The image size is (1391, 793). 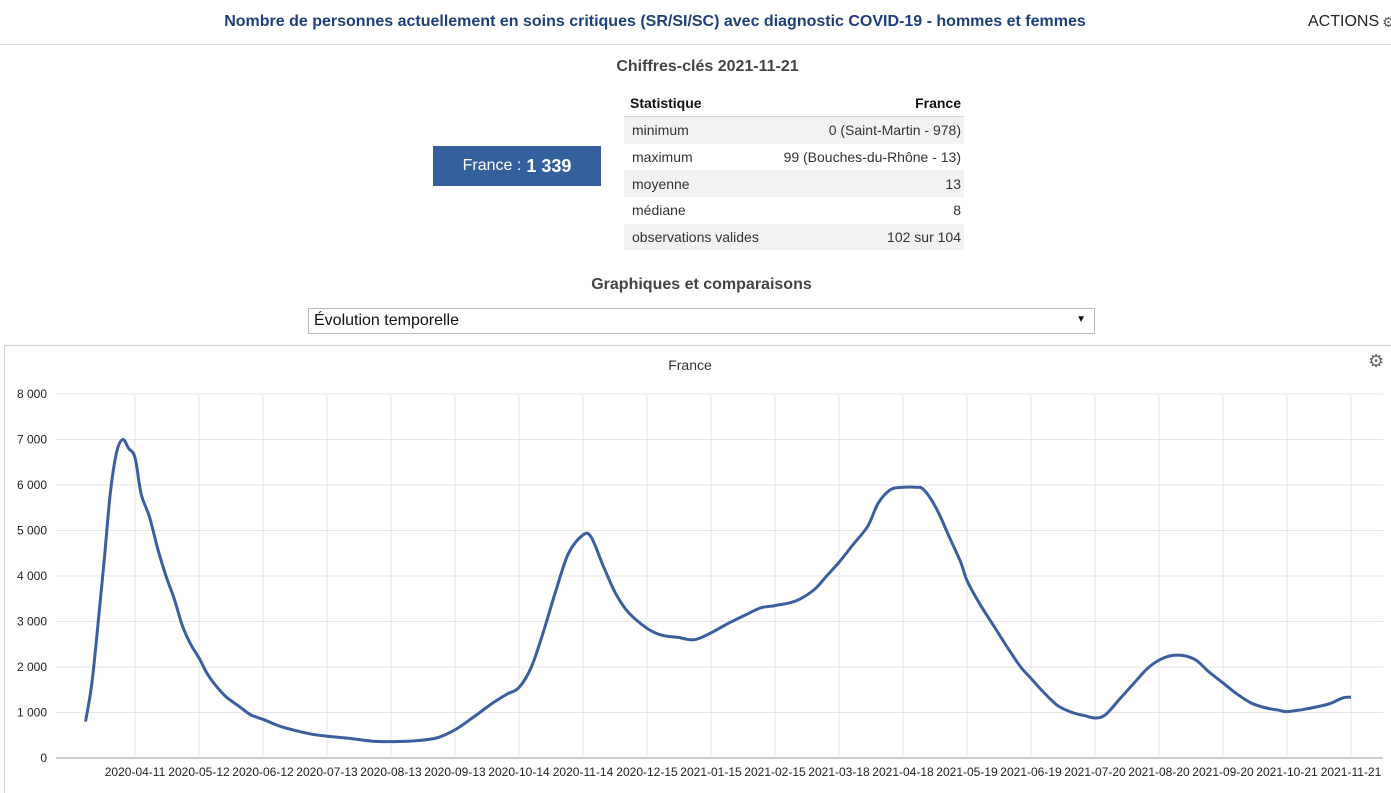 What do you see at coordinates (967, 772) in the screenshot?
I see `x-tick-label: 2021-05-19` at bounding box center [967, 772].